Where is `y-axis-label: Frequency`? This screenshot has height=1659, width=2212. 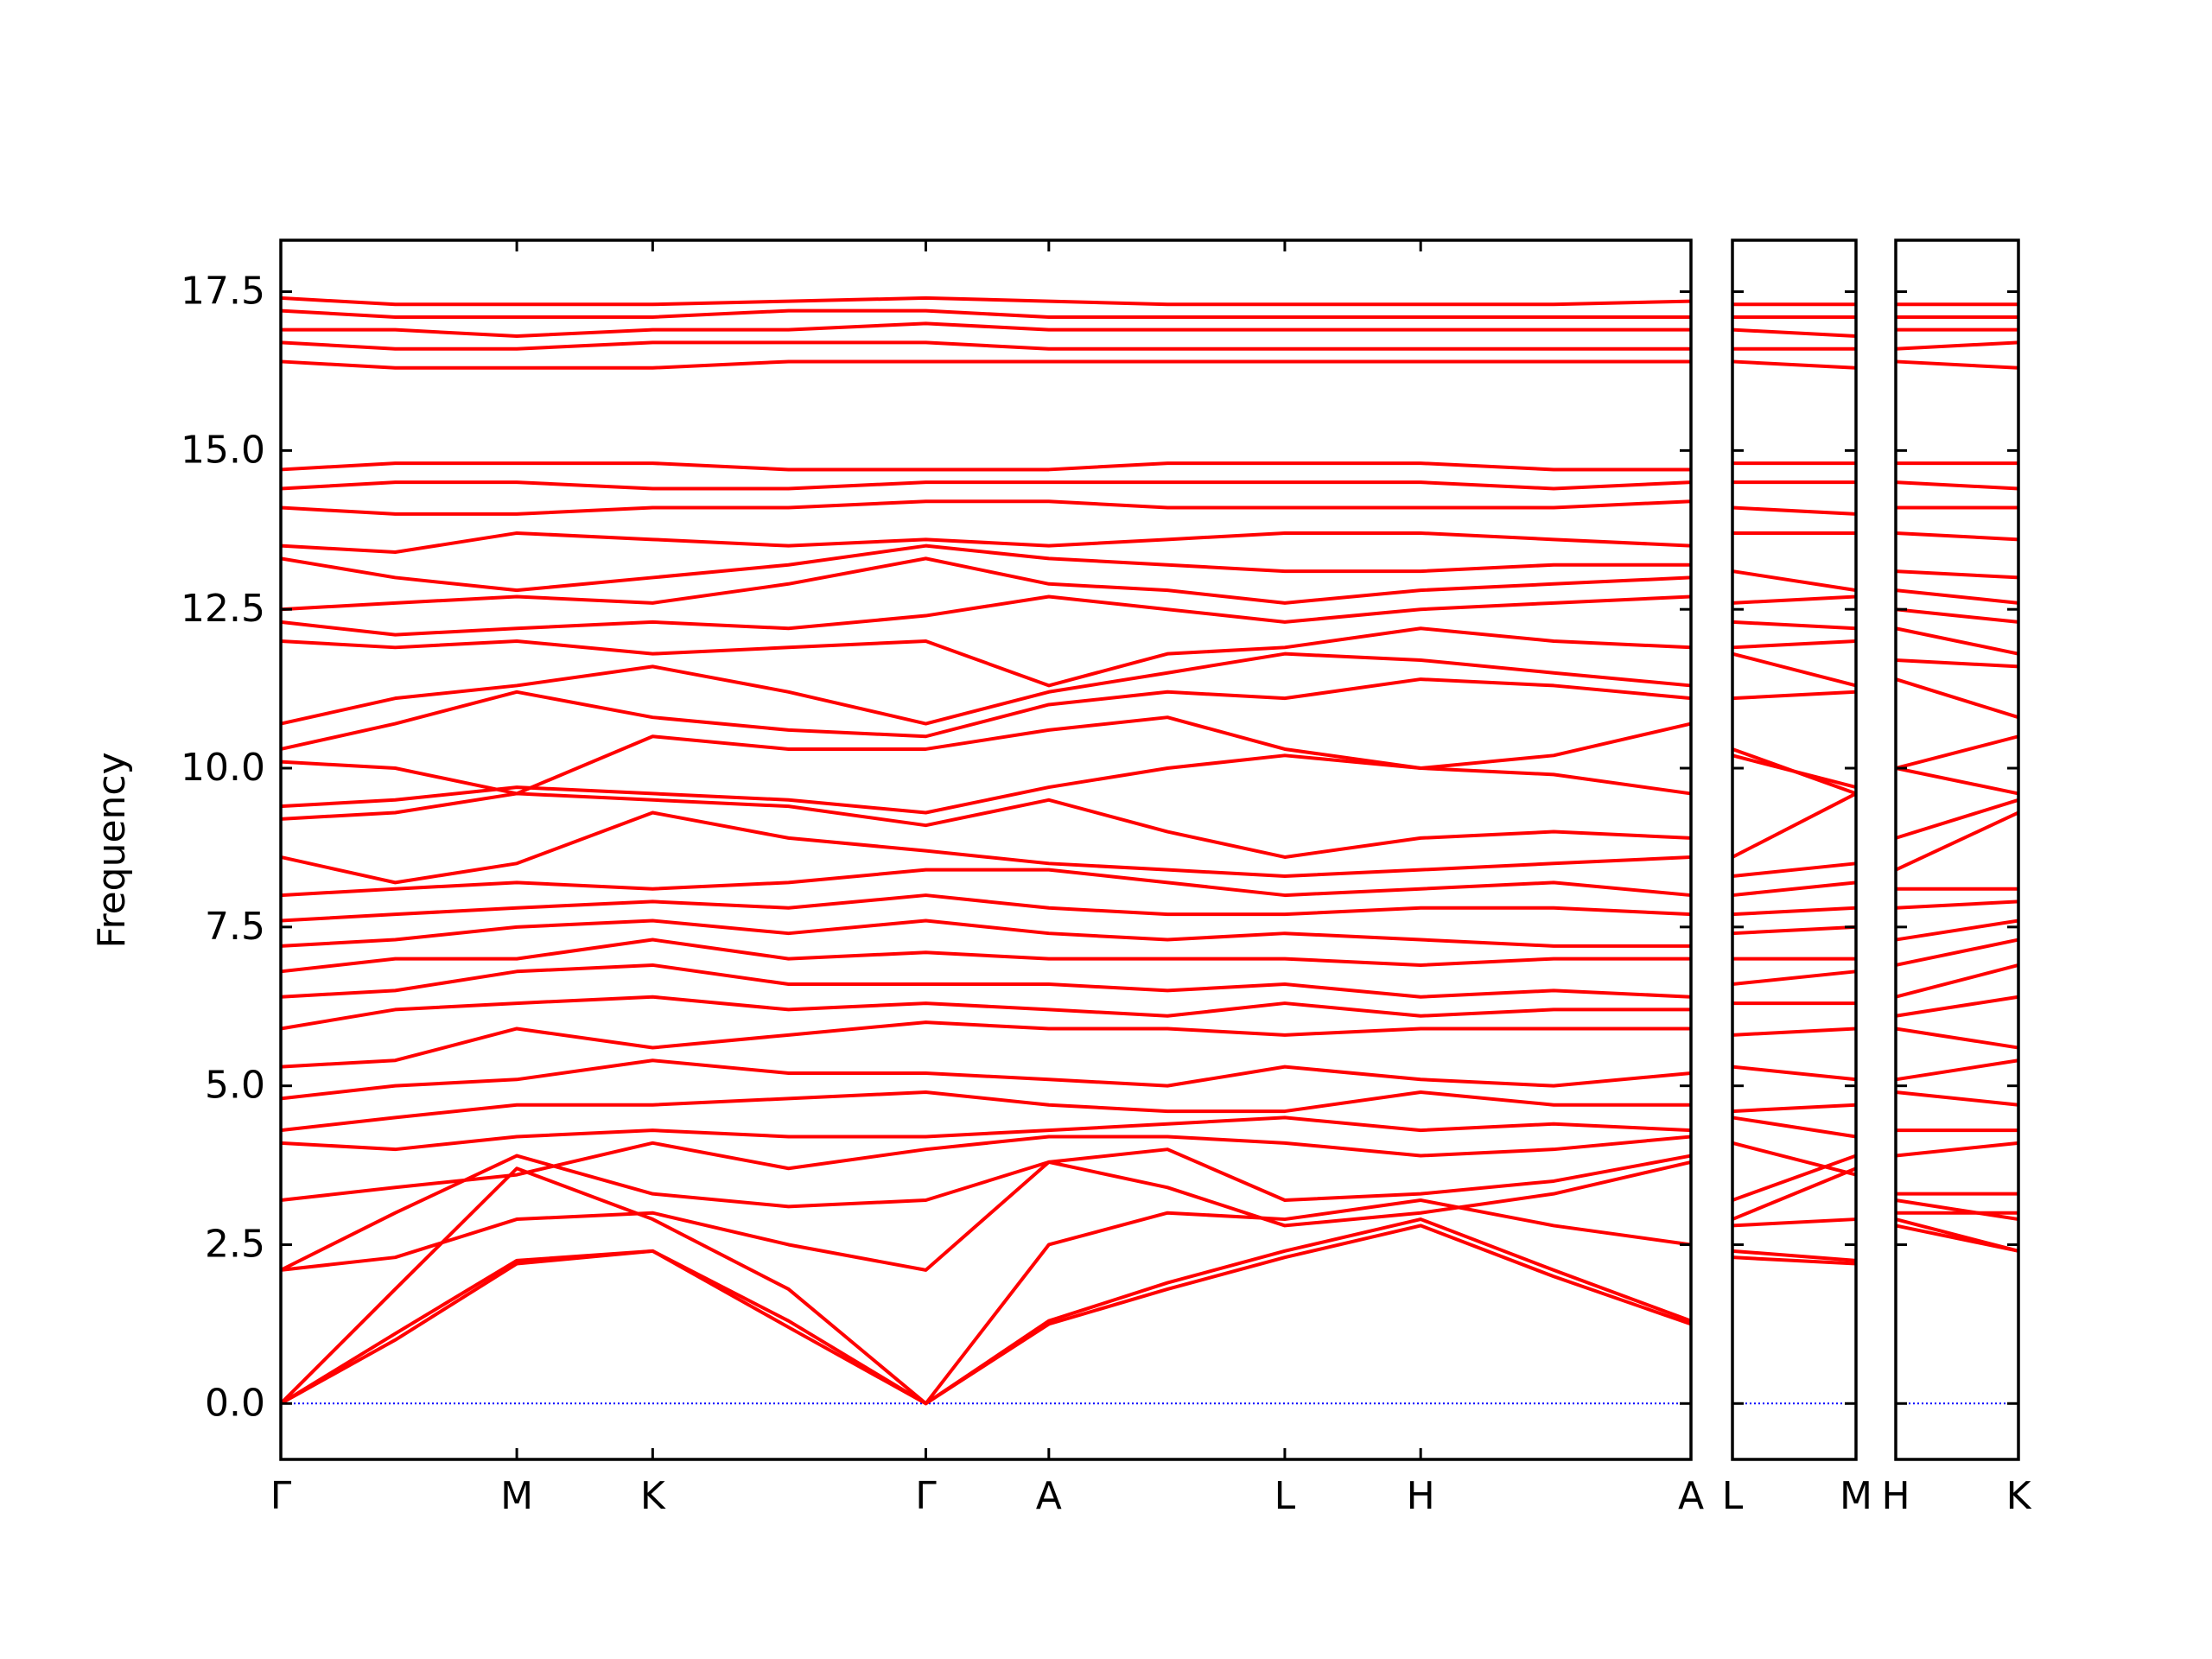 y-axis-label: Frequency is located at coordinates (112, 850).